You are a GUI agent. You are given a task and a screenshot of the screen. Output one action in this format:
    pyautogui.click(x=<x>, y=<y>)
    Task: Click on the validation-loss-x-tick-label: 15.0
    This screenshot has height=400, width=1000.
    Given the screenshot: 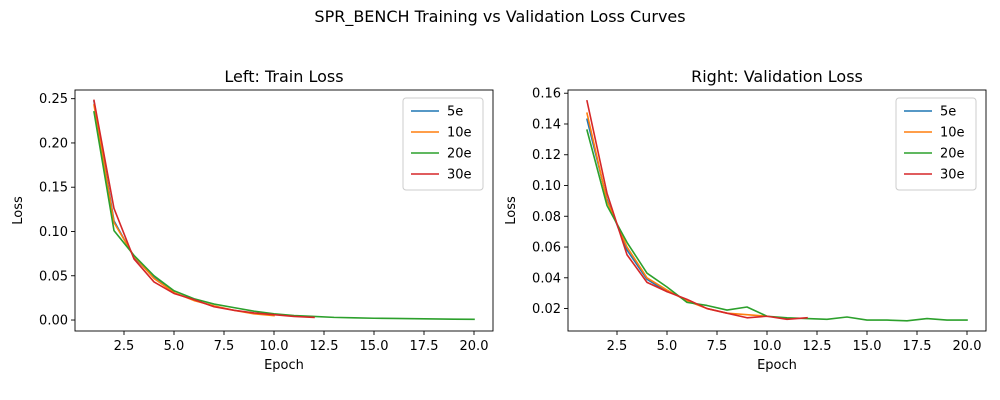 What is the action you would take?
    pyautogui.click(x=867, y=346)
    